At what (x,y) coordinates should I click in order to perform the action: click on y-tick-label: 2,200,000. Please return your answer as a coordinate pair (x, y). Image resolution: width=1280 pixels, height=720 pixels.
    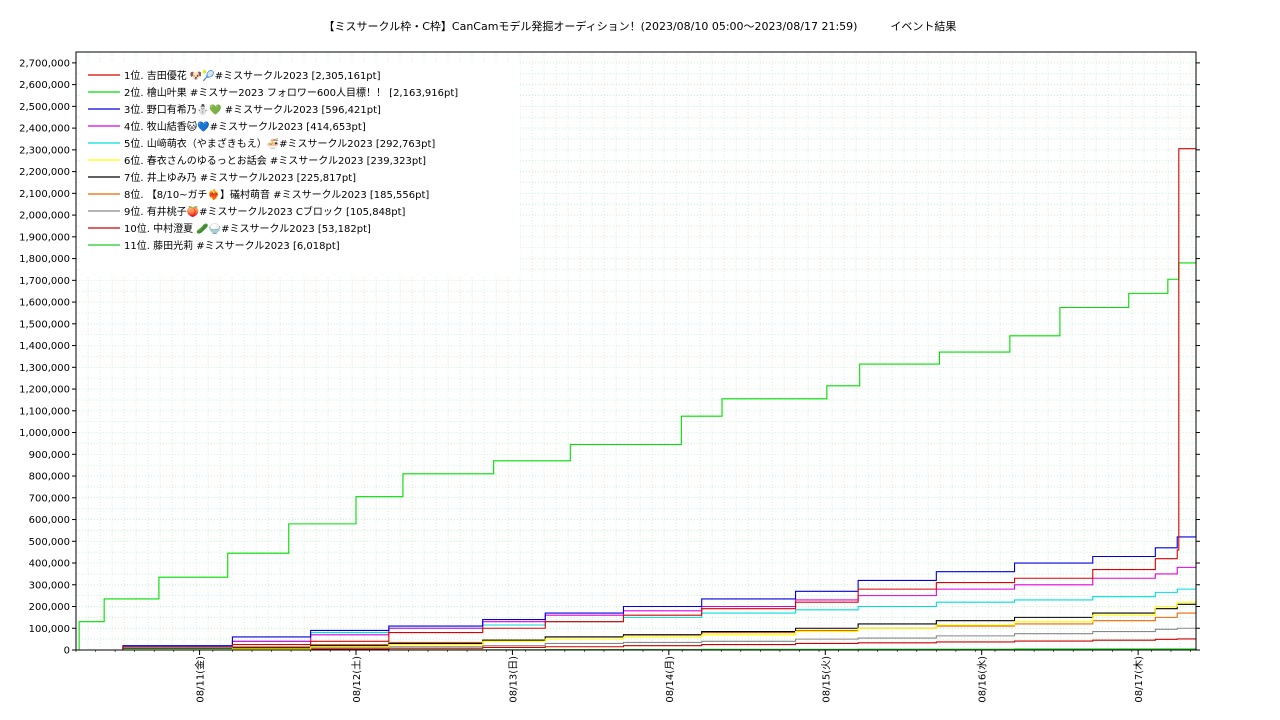
    Looking at the image, I should click on (44, 172).